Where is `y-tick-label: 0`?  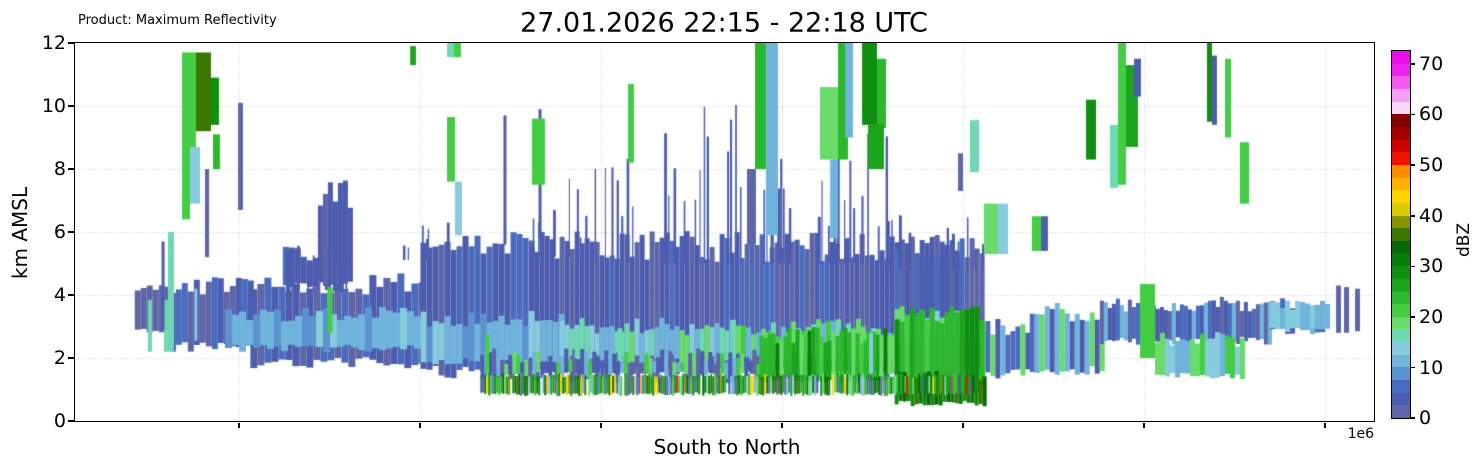
y-tick-label: 0 is located at coordinates (59, 421).